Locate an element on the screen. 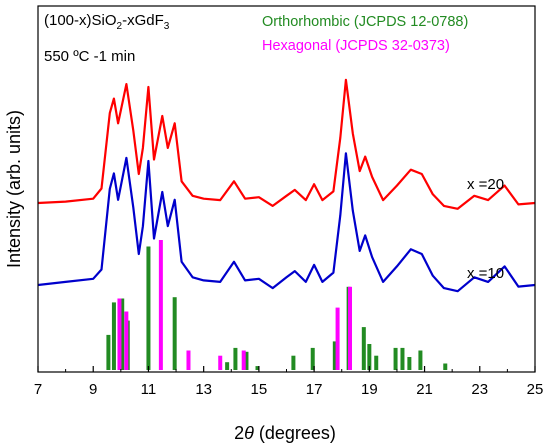 The width and height of the screenshot is (550, 447). x-axis: 7 9 11 13 15 17 19 21 23 25 is located at coordinates (289, 382).